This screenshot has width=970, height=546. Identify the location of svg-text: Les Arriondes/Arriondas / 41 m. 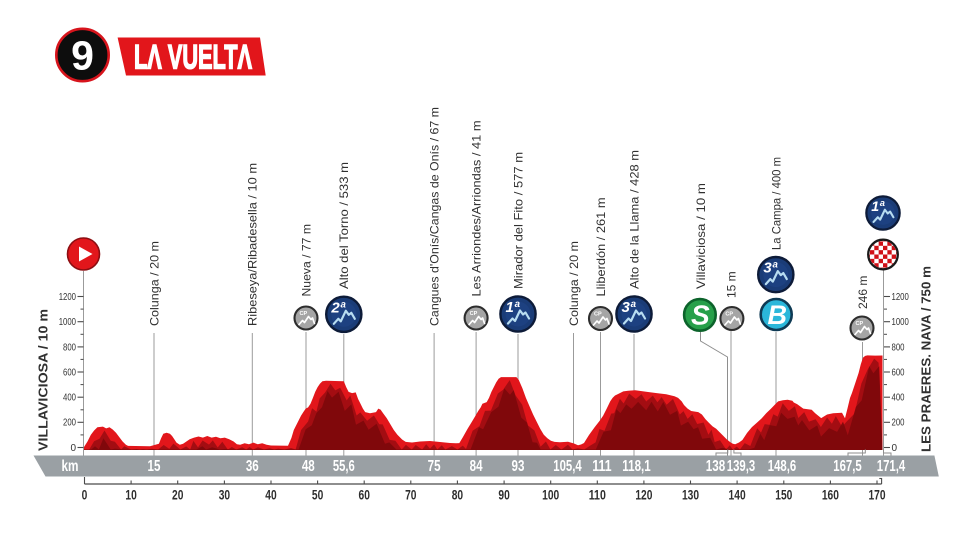
(476, 208).